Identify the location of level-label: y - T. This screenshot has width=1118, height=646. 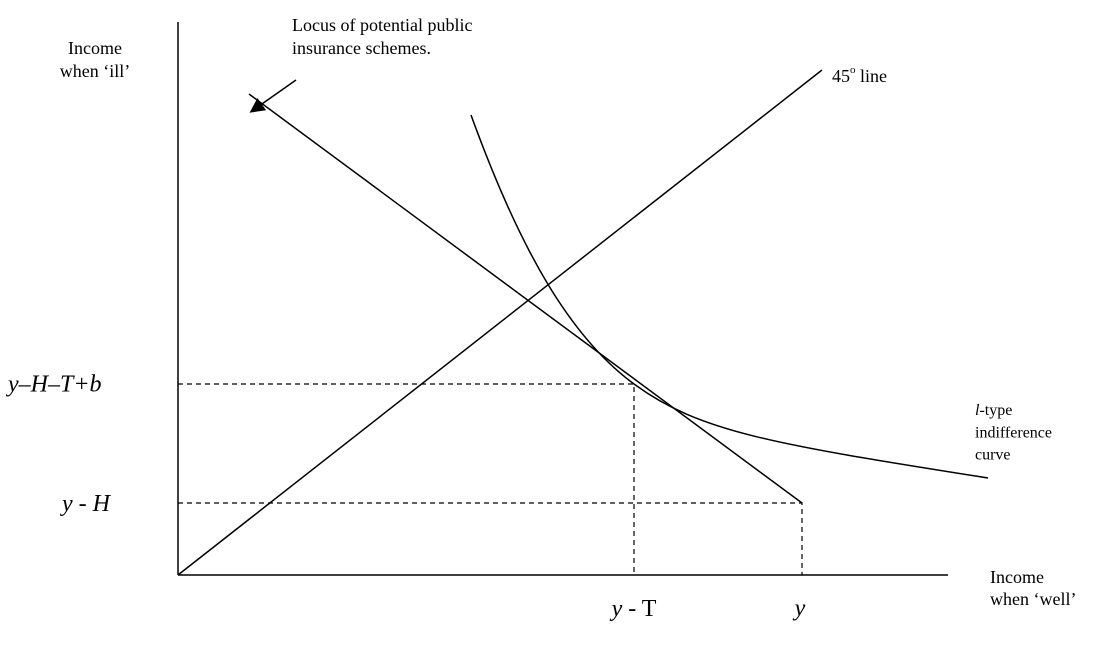
(633, 609).